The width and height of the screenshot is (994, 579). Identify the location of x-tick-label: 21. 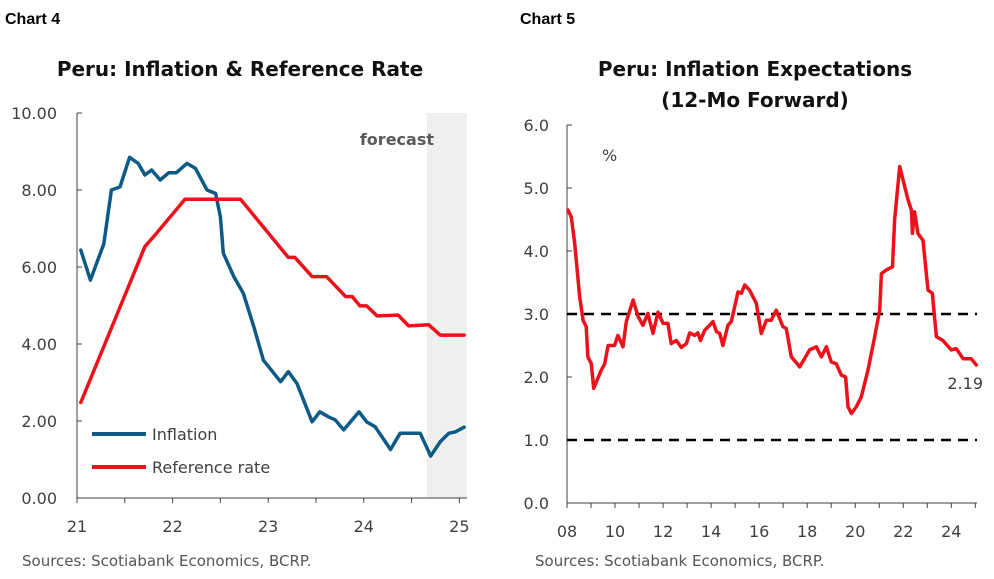
(77, 526).